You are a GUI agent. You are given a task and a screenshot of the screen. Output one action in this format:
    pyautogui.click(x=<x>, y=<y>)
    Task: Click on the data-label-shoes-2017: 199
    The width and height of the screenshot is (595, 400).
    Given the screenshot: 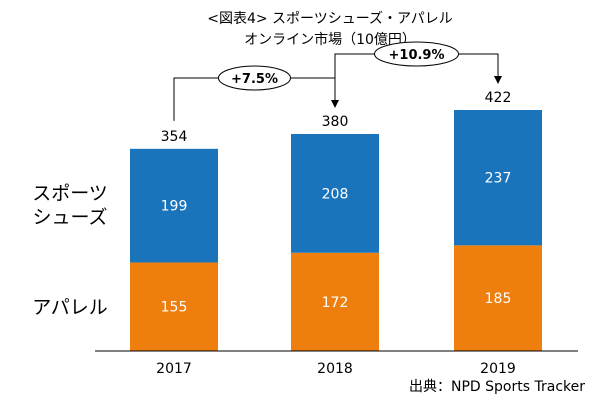 What is the action you would take?
    pyautogui.click(x=174, y=207)
    